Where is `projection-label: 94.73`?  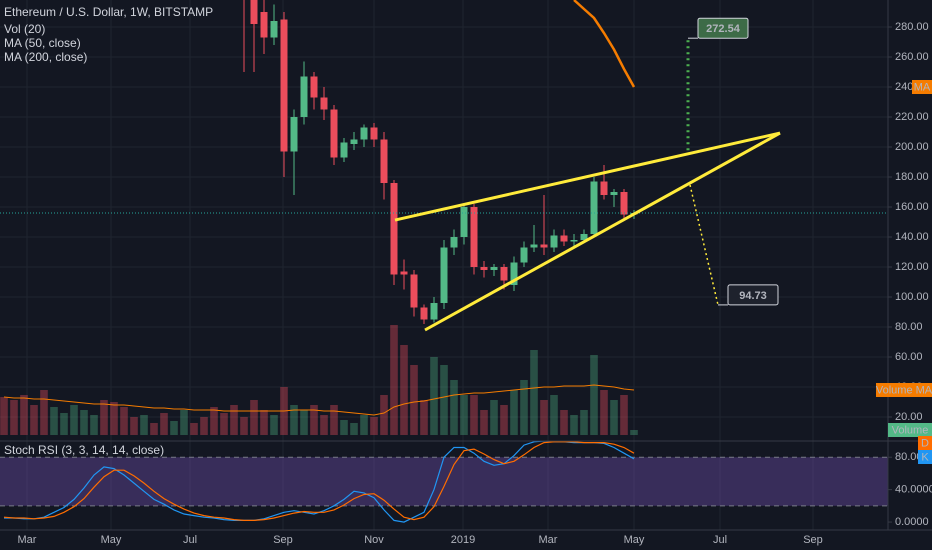 projection-label: 94.73 is located at coordinates (753, 296).